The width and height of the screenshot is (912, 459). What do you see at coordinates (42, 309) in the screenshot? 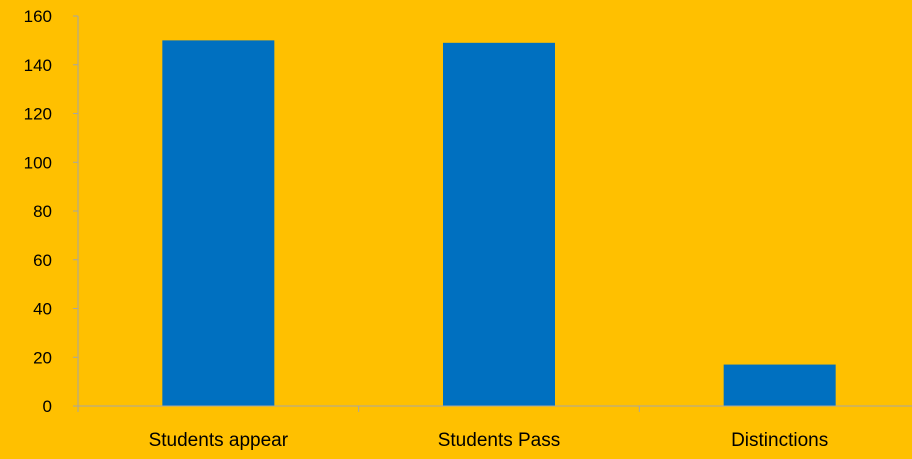
I see `y-tick-label: 40` at bounding box center [42, 309].